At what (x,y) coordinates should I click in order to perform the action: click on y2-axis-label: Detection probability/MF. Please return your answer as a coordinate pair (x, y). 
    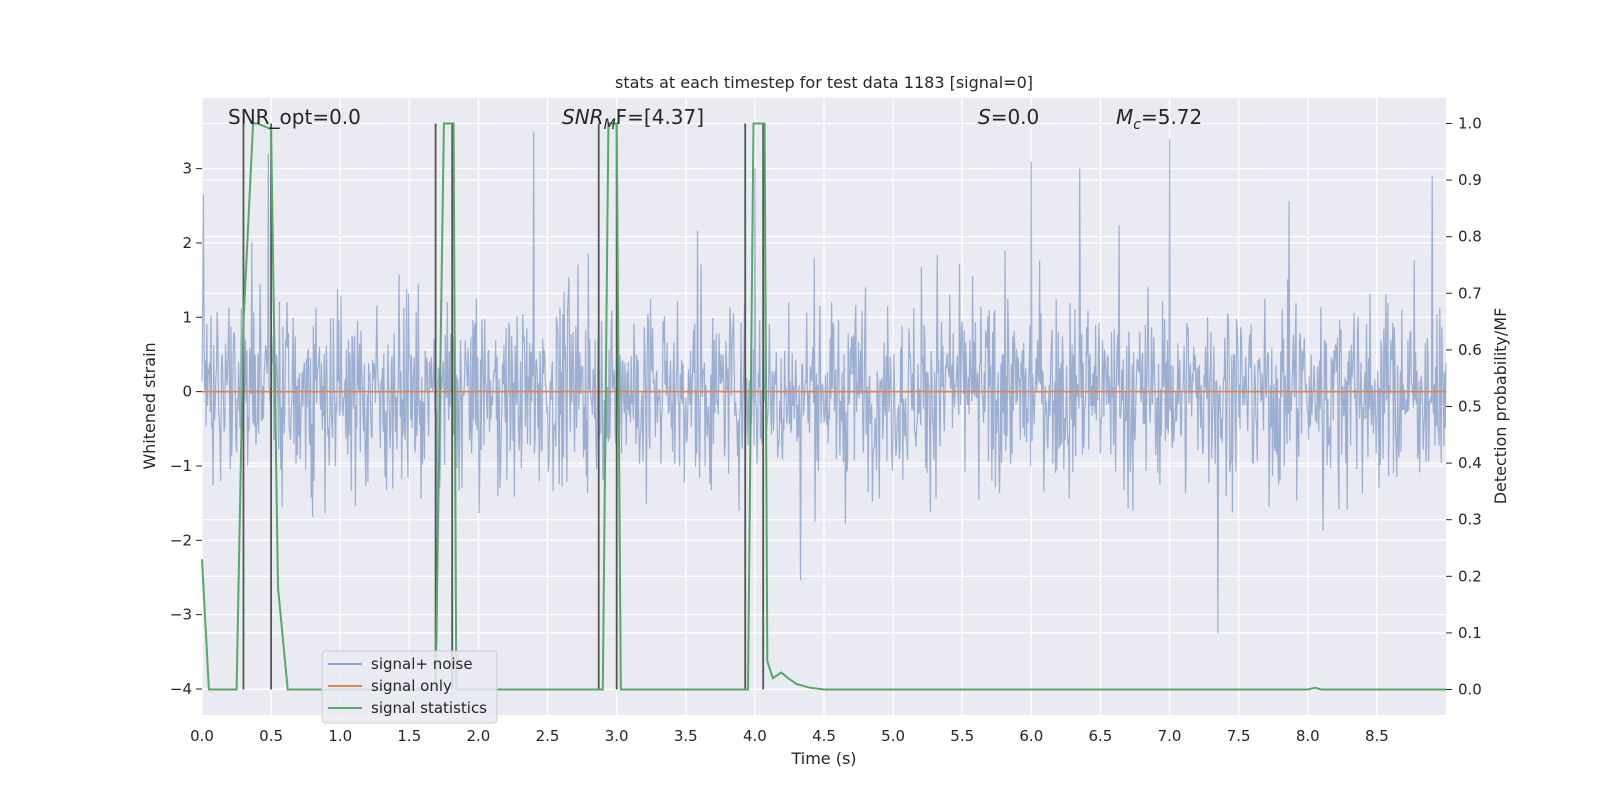
    Looking at the image, I should click on (1500, 406).